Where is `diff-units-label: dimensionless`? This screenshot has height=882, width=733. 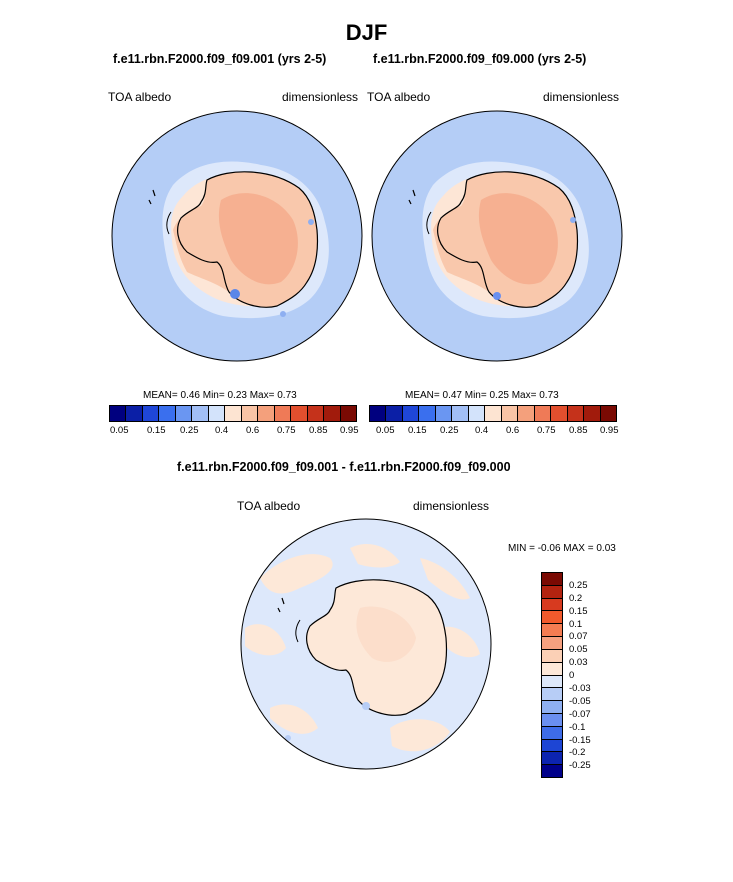 diff-units-label: dimensionless is located at coordinates (451, 506).